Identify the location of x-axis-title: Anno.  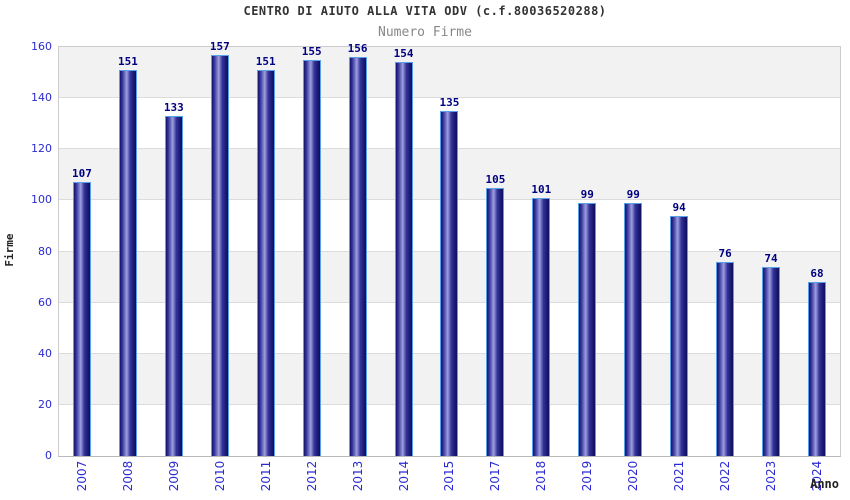
(824, 484).